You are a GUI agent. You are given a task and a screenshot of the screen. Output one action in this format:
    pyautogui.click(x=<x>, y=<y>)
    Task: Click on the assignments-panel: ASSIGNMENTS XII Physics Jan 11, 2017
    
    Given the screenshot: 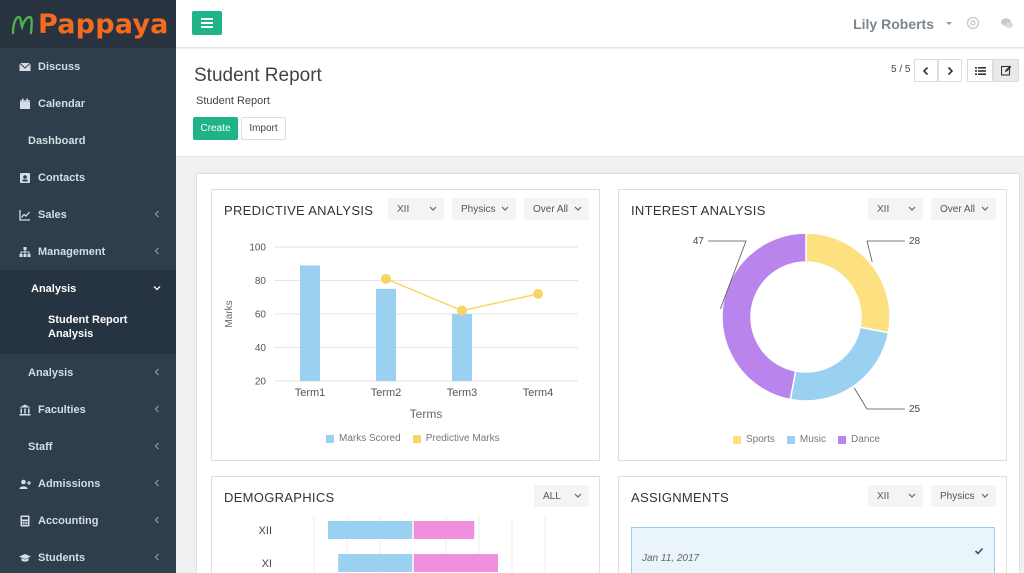 What is the action you would take?
    pyautogui.click(x=812, y=524)
    